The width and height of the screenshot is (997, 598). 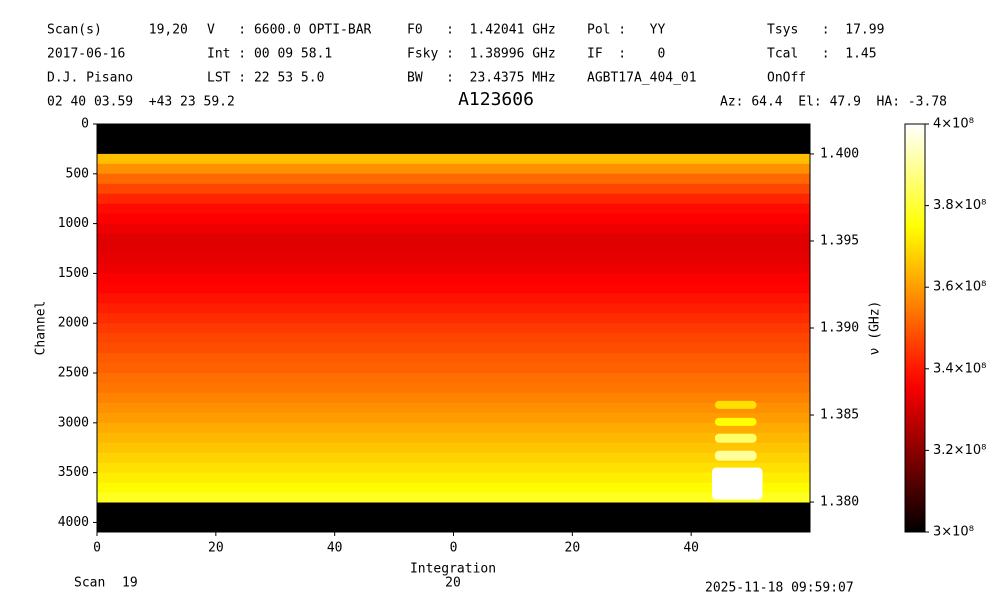 I want to click on header-field: V : 6600.0 OPTI-BAR, so click(x=289, y=30).